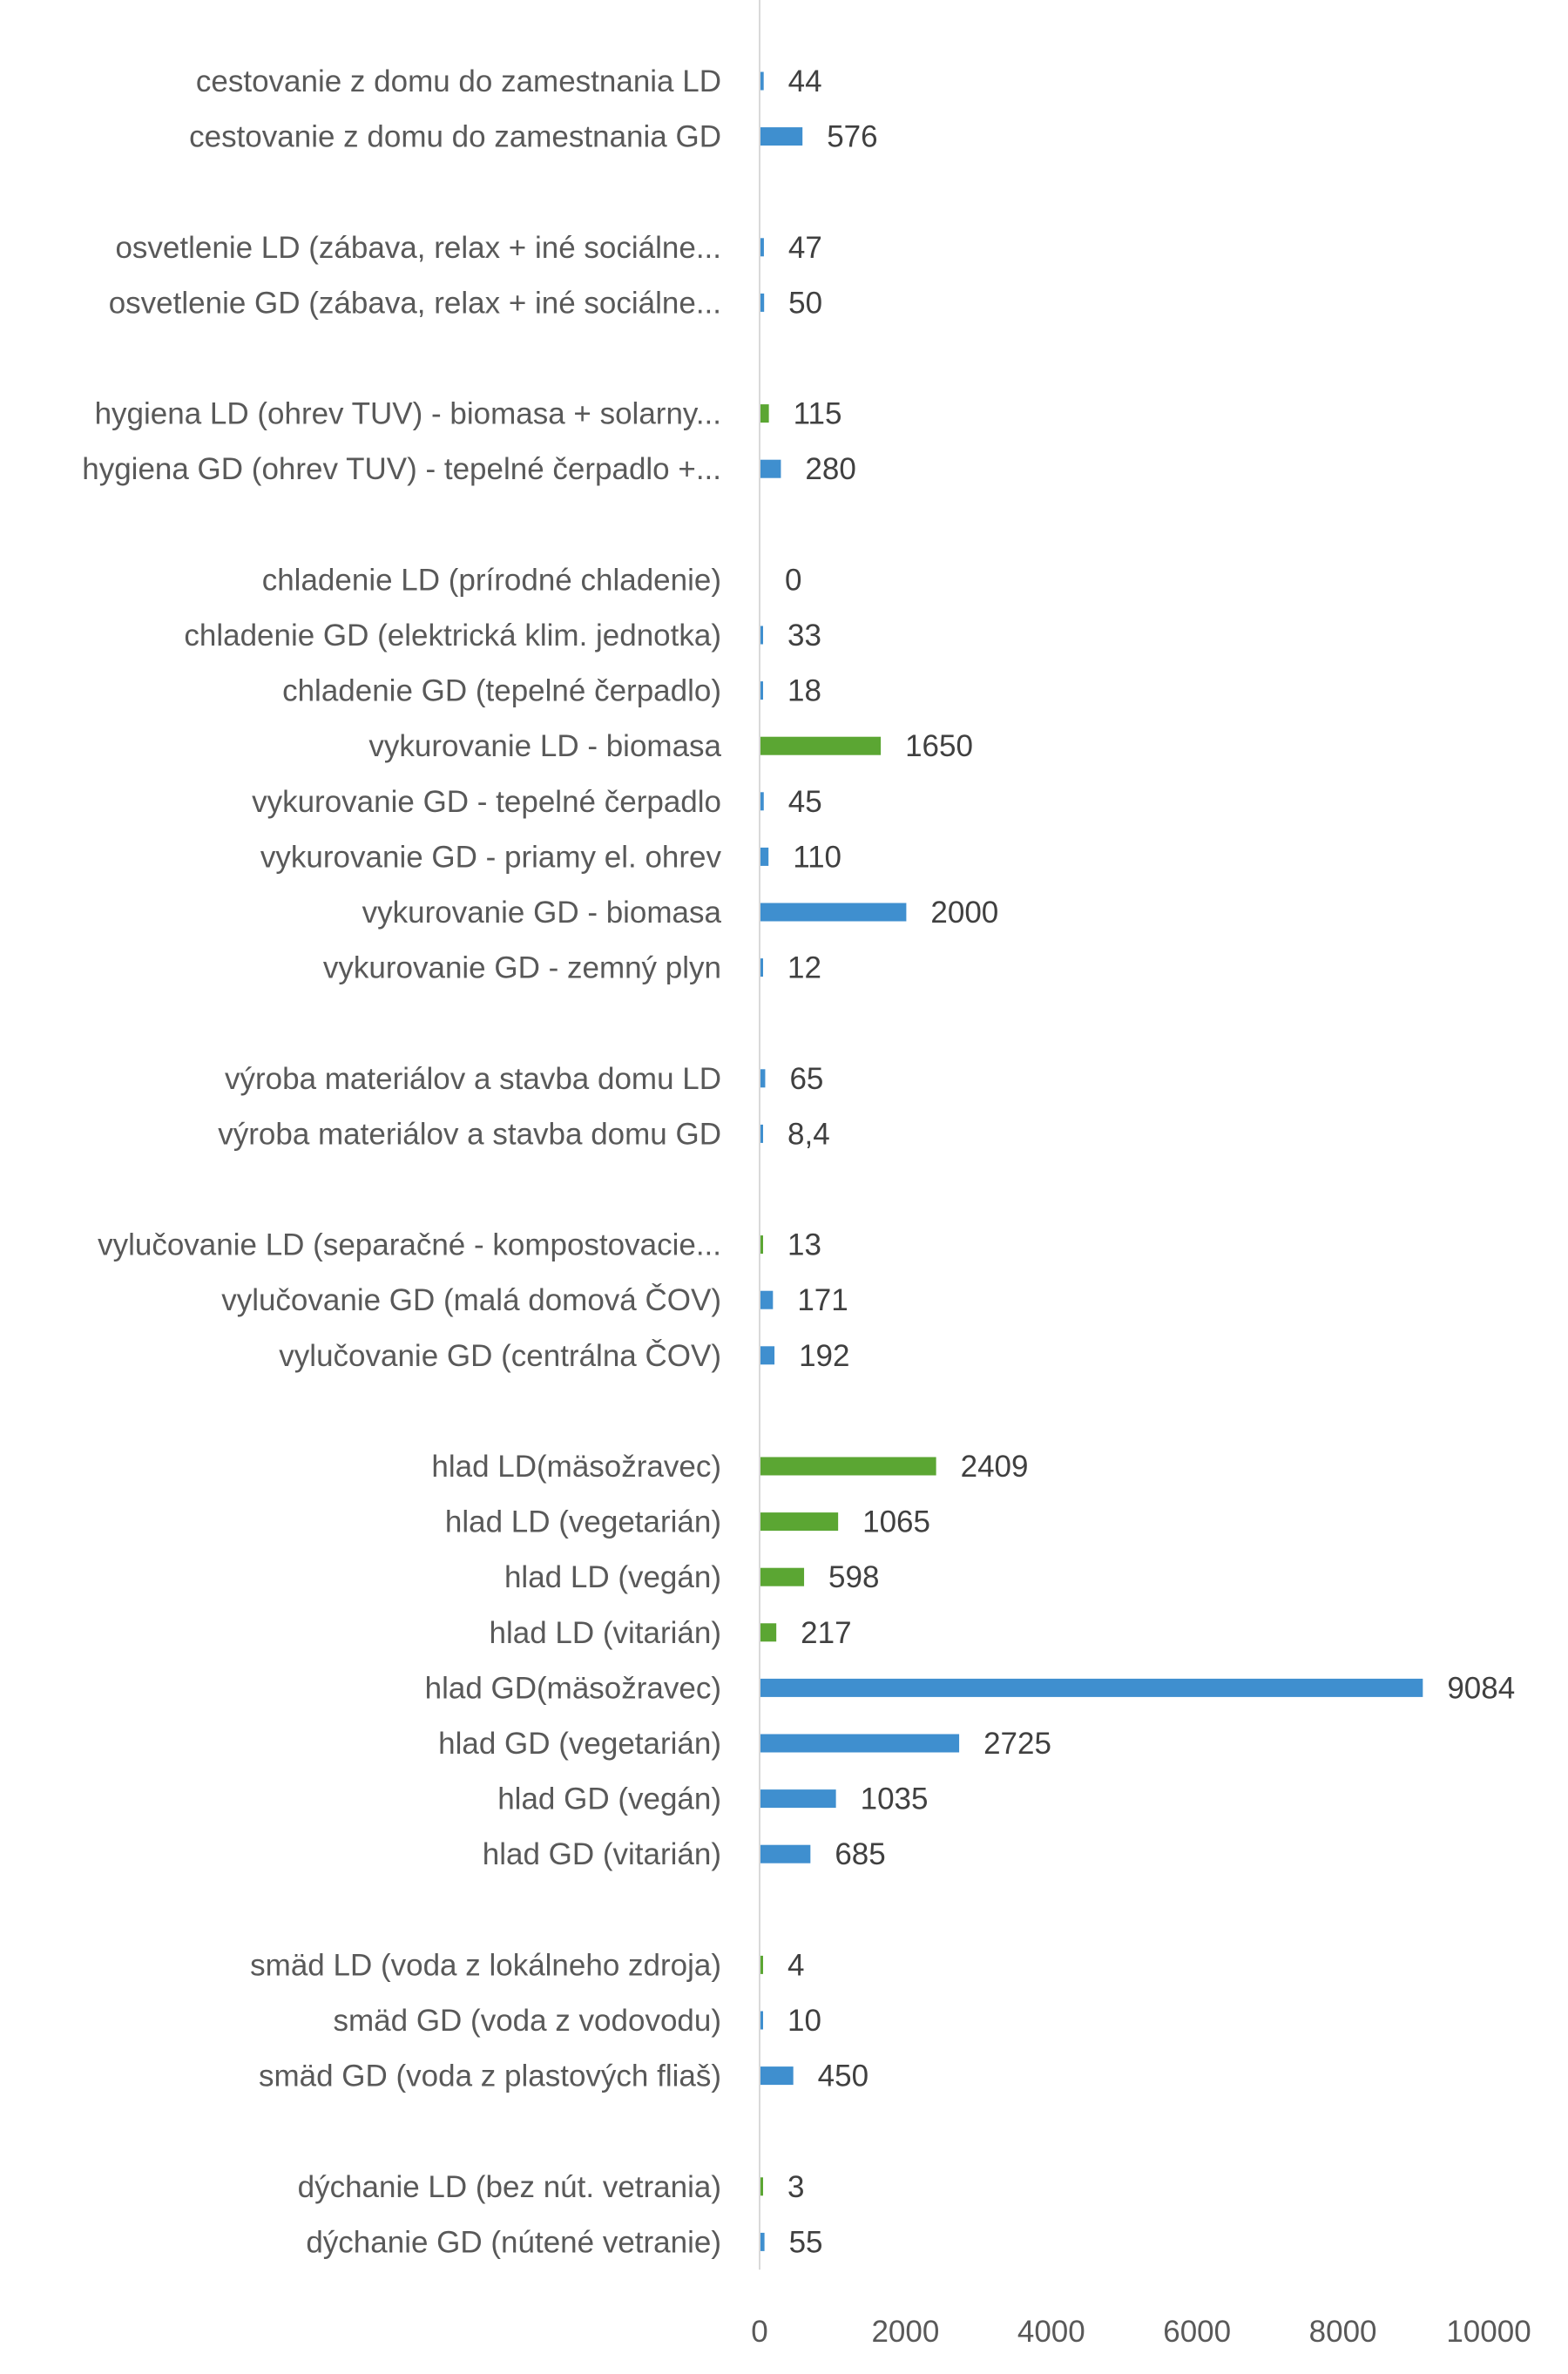 The width and height of the screenshot is (1568, 2374). I want to click on data-label: 598, so click(854, 1577).